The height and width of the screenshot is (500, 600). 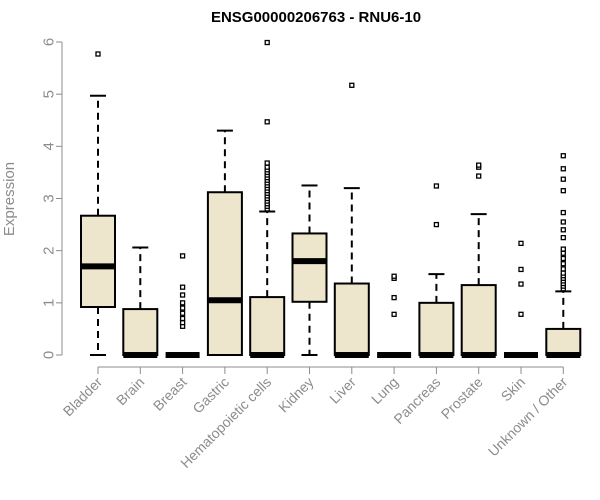 What do you see at coordinates (49, 355) in the screenshot?
I see `y-tick-label: 0` at bounding box center [49, 355].